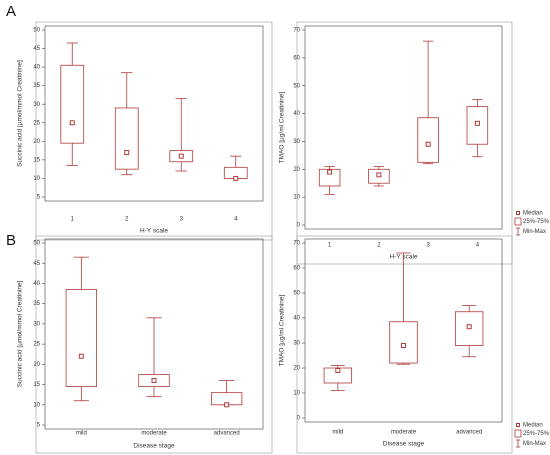 Image resolution: width=550 pixels, height=455 pixels. Describe the element at coordinates (11, 240) in the screenshot. I see `panel-label: B` at that location.